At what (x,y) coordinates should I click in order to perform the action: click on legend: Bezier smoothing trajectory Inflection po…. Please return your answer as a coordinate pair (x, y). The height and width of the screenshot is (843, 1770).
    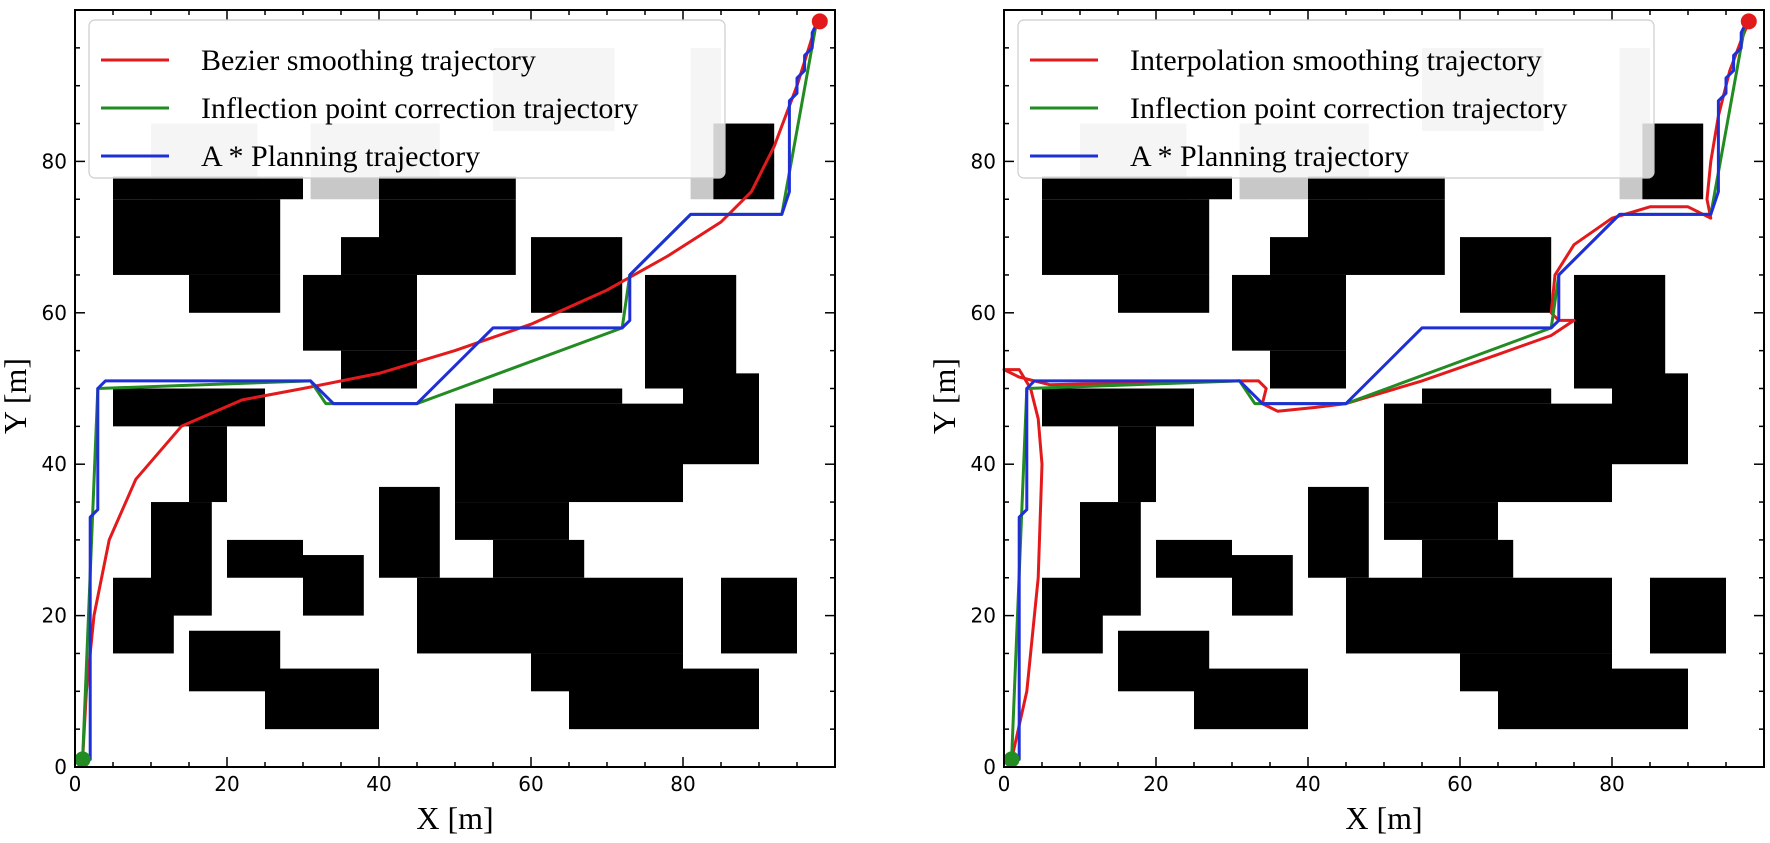
    Looking at the image, I should click on (407, 99).